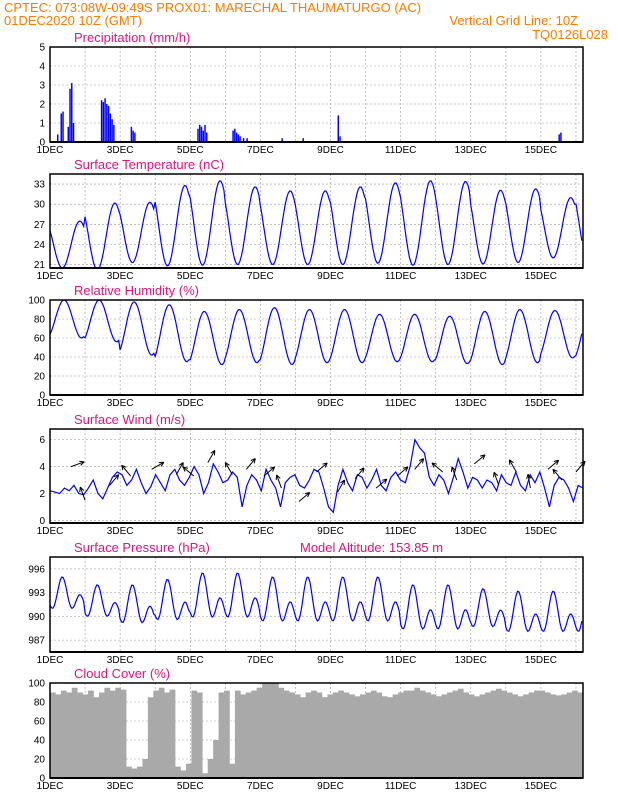 The height and width of the screenshot is (800, 618). What do you see at coordinates (122, 673) in the screenshot?
I see `panel-title: Cloud Cover (%)` at bounding box center [122, 673].